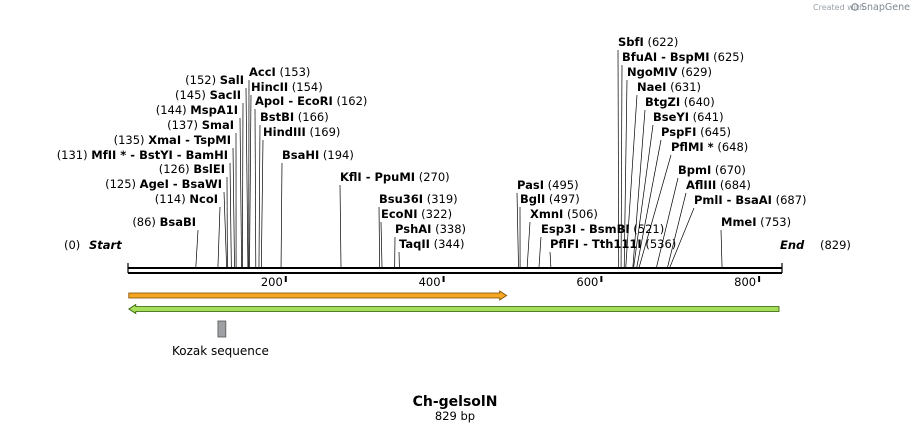 The height and width of the screenshot is (432, 910). What do you see at coordinates (511, 282) in the screenshot?
I see `ruler: 200 400 600 800` at bounding box center [511, 282].